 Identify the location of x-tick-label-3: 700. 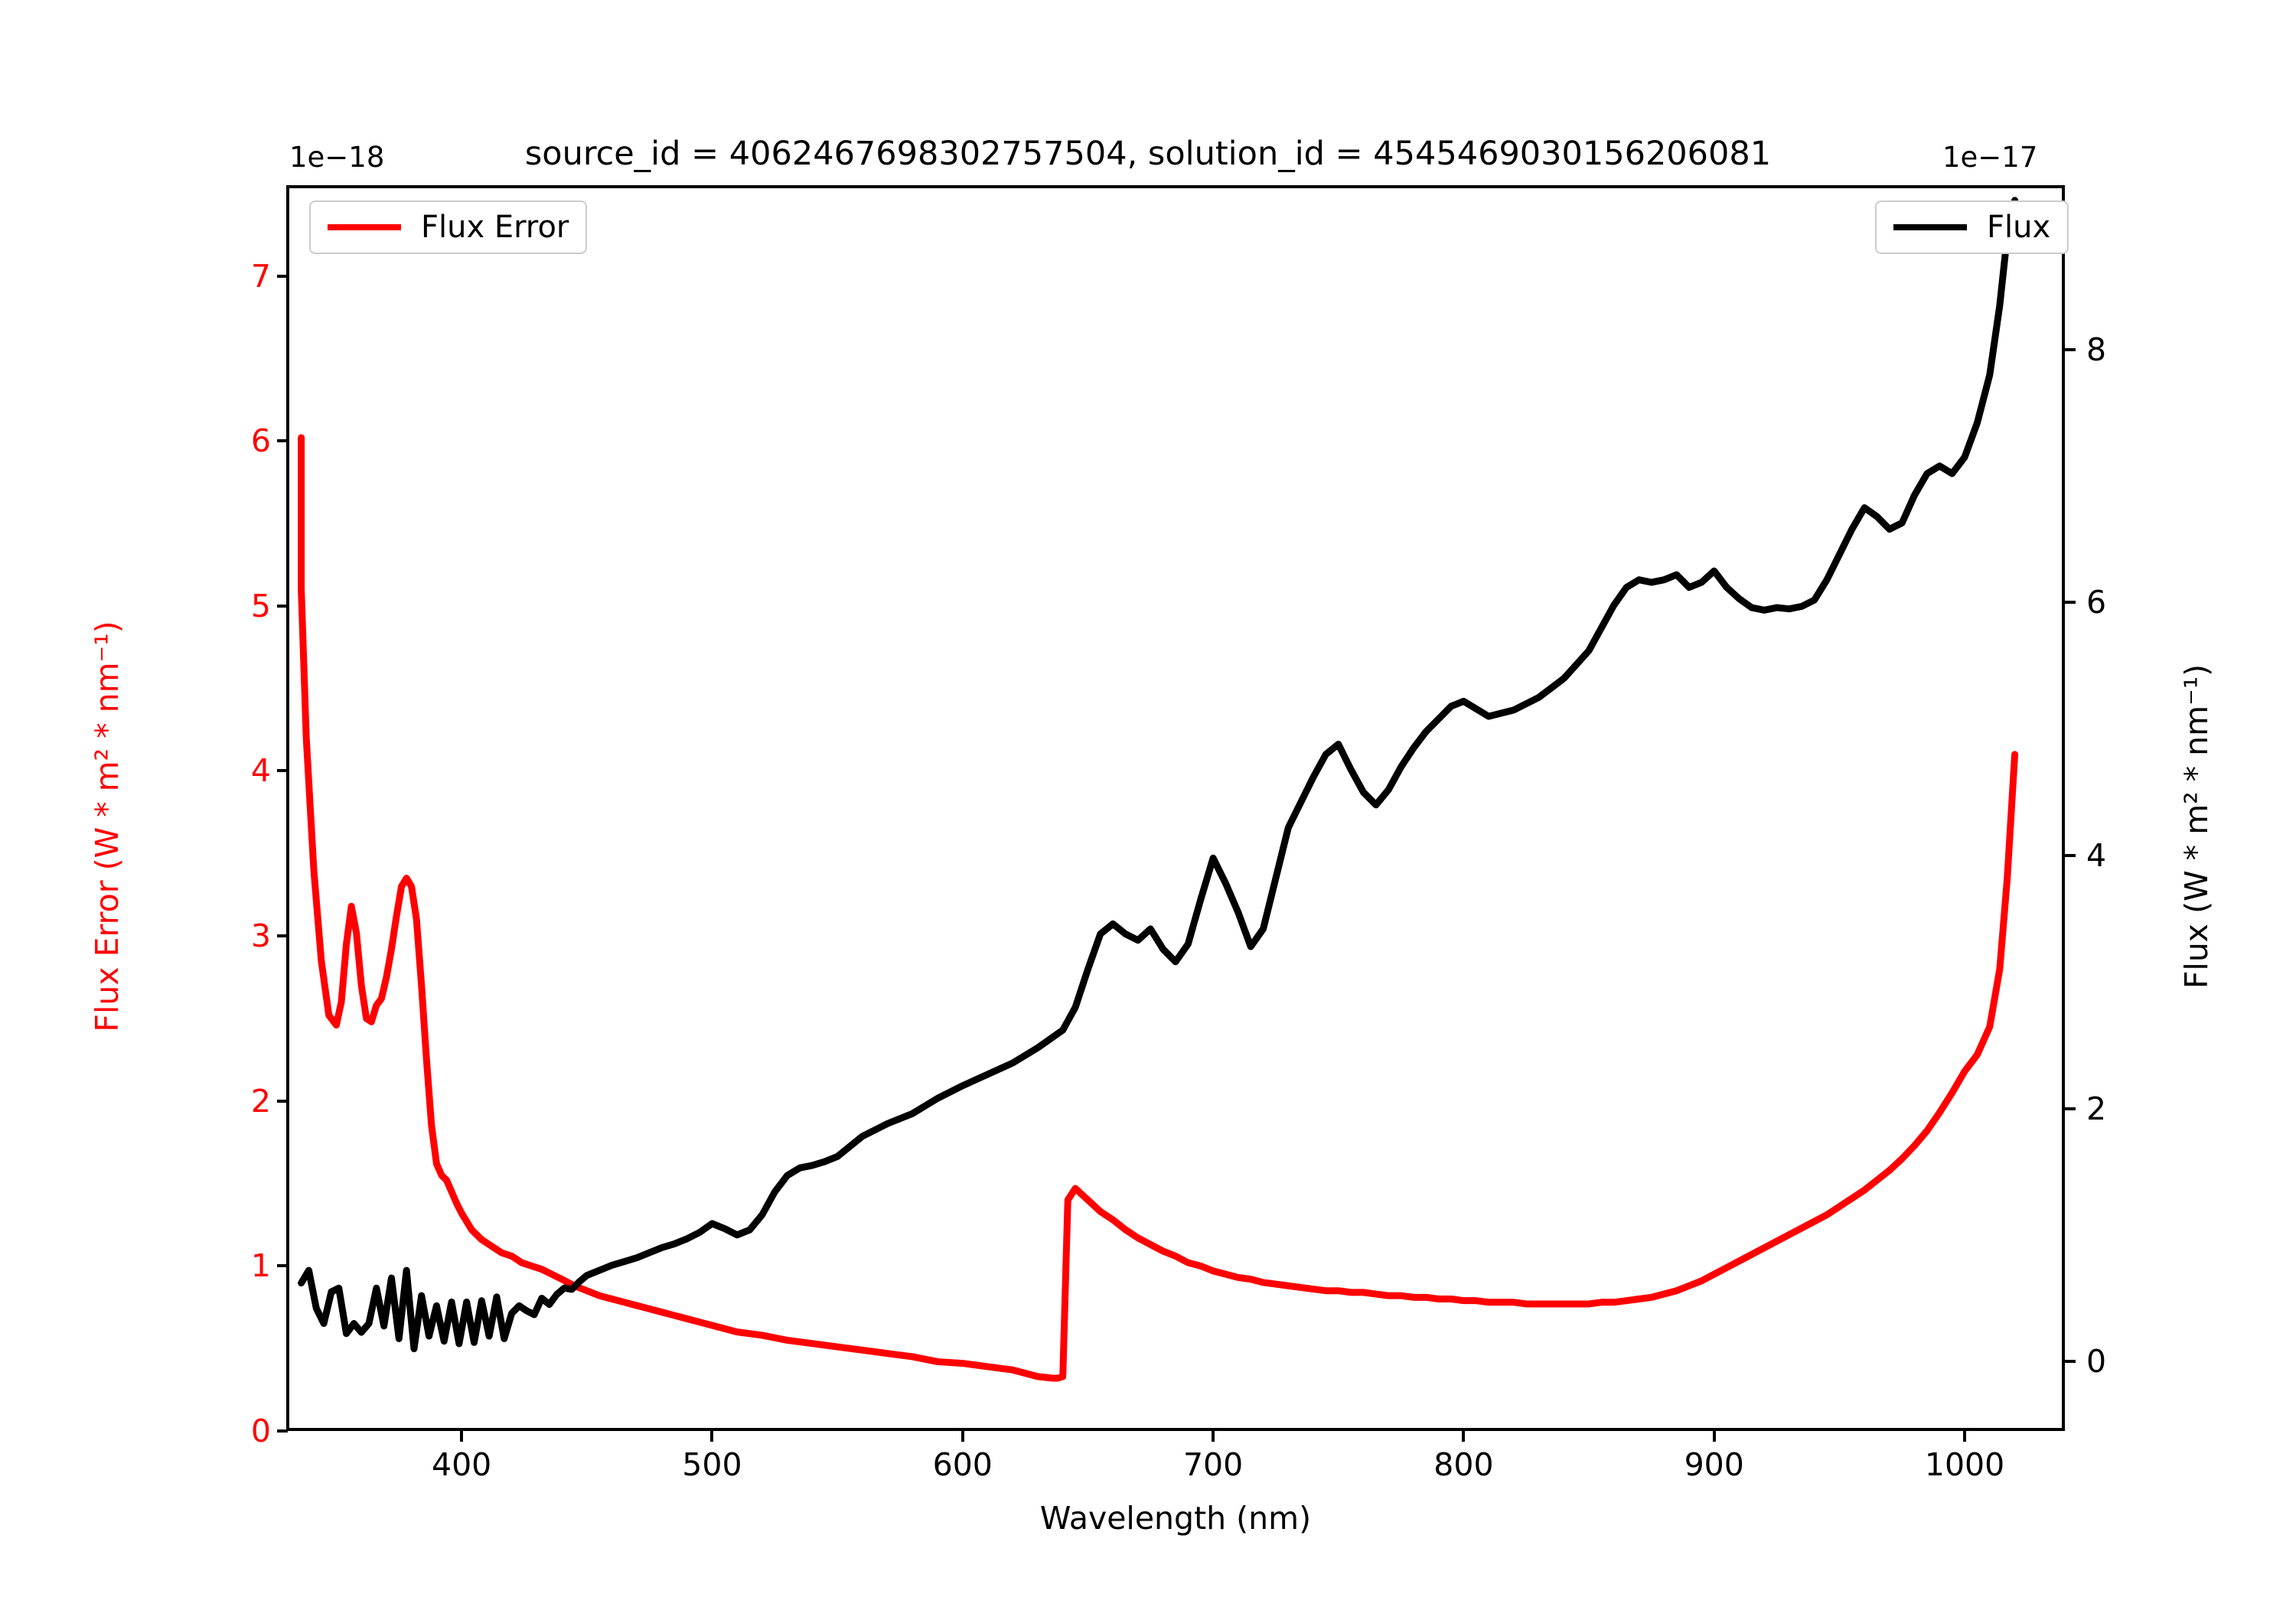
(1213, 1464).